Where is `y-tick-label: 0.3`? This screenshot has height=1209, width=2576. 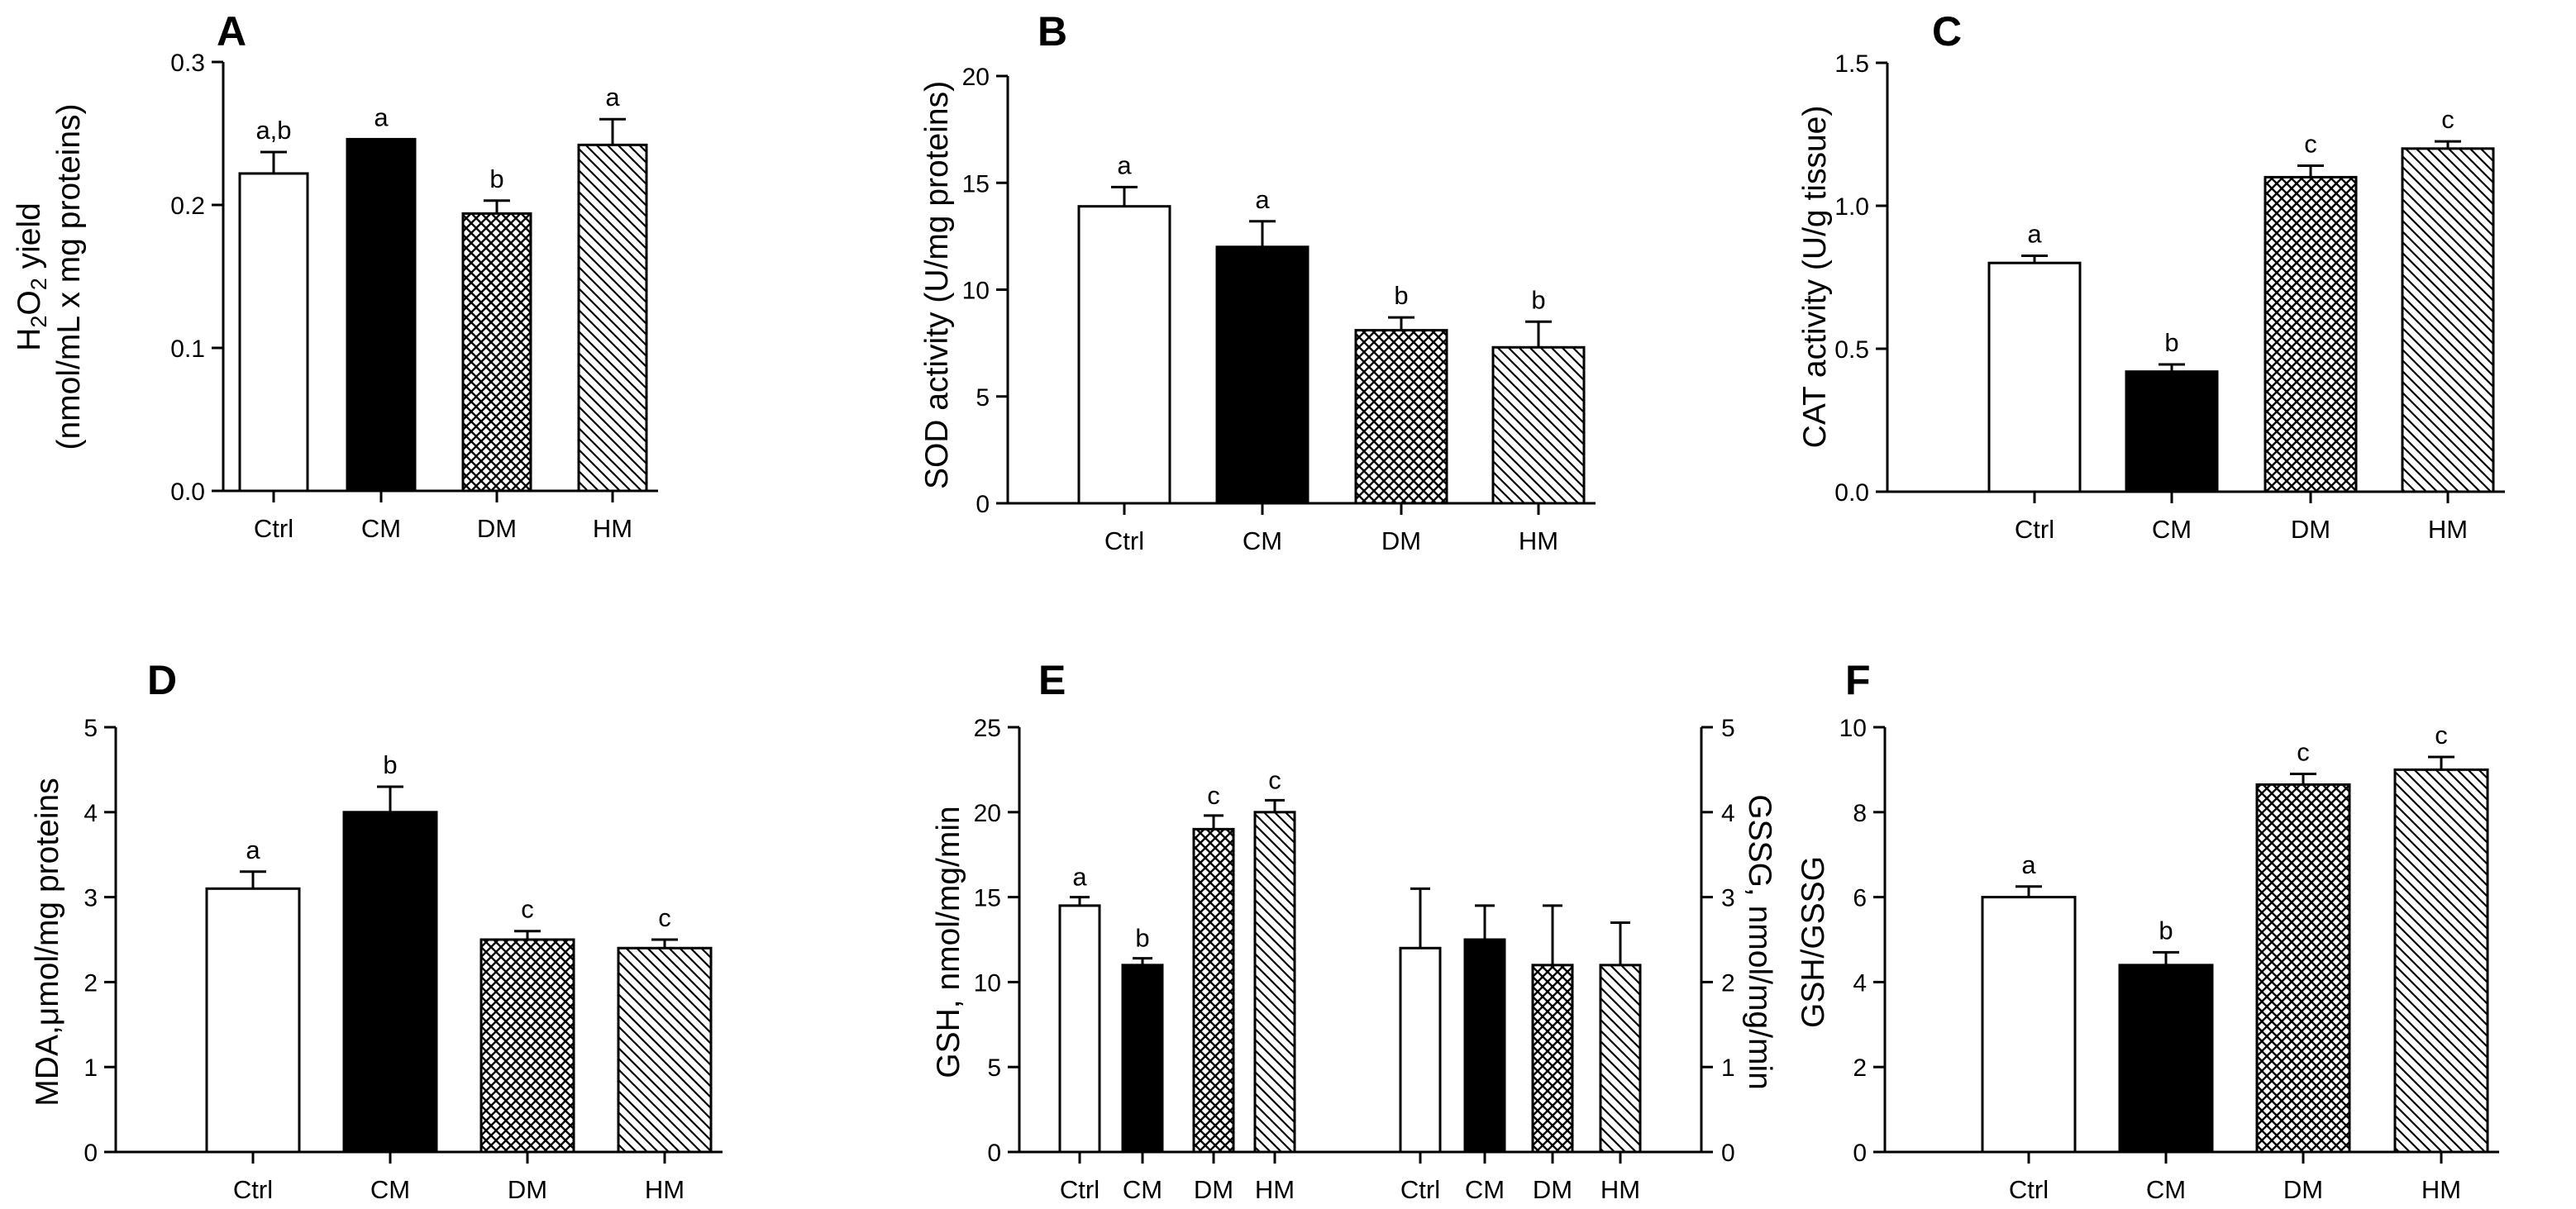 y-tick-label: 0.3 is located at coordinates (187, 63).